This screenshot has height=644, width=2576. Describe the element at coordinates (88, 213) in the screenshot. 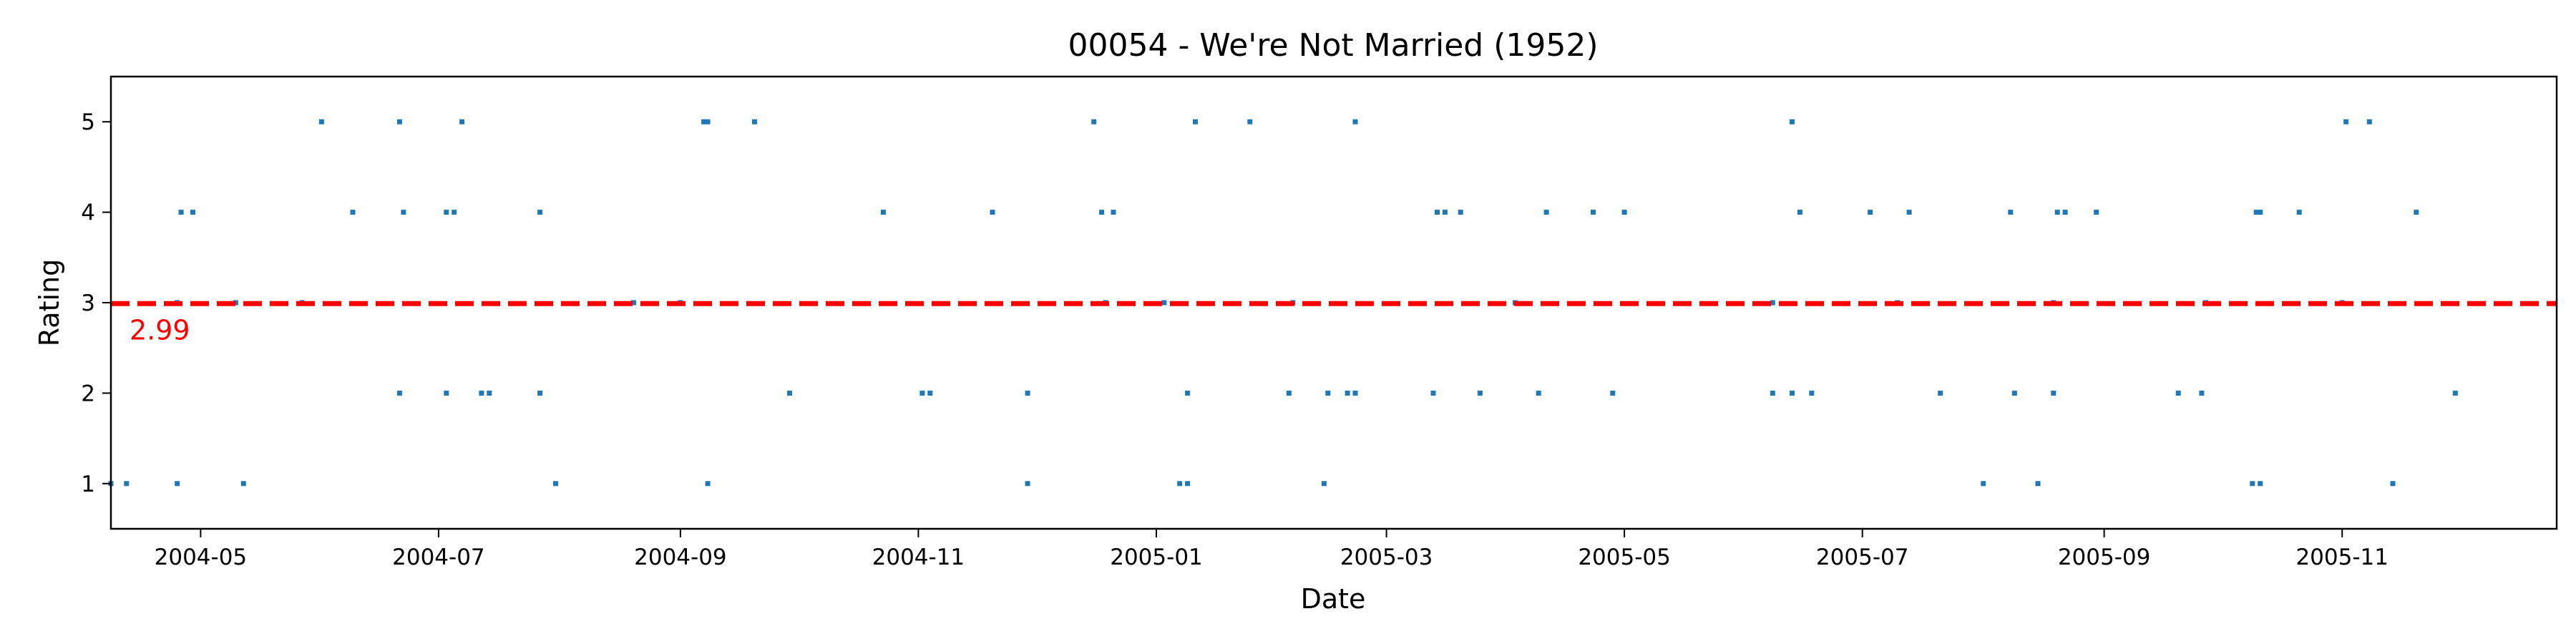

I see `y-tick-label-3: 4` at that location.